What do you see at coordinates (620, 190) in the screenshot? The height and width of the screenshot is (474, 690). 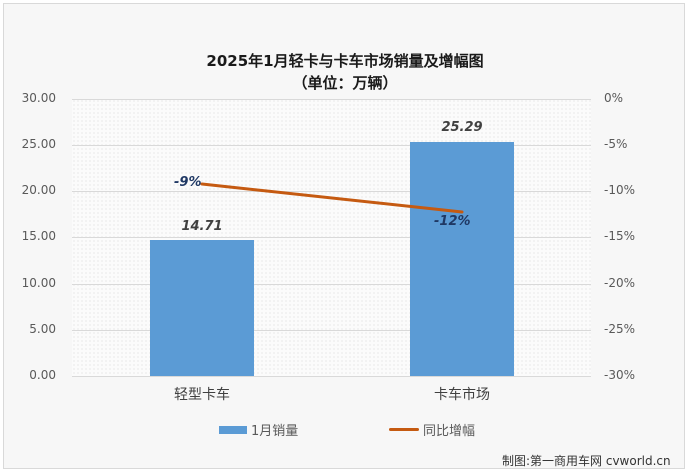 I see `y-right-tick: -10%` at bounding box center [620, 190].